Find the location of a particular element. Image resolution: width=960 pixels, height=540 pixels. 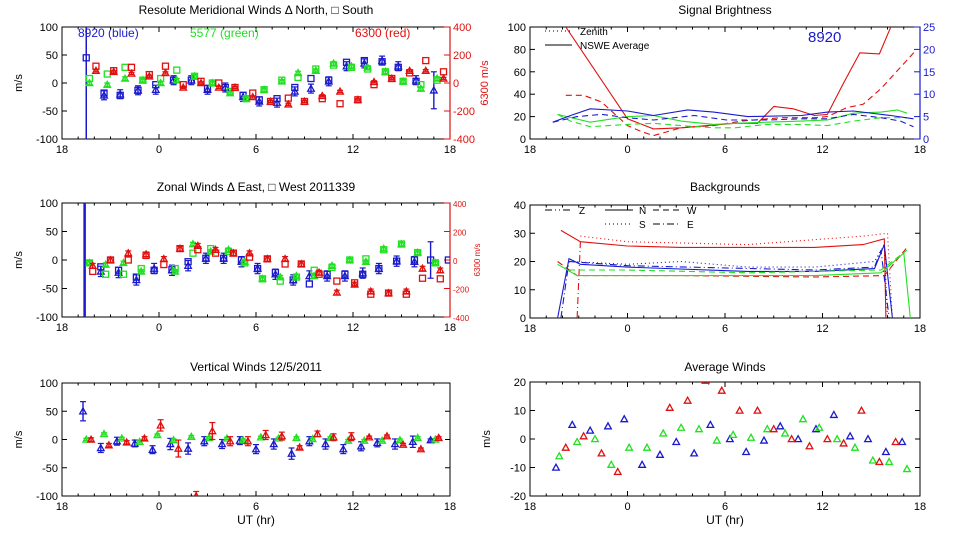

legend-entry: 8920 (blue) is located at coordinates (108, 33).